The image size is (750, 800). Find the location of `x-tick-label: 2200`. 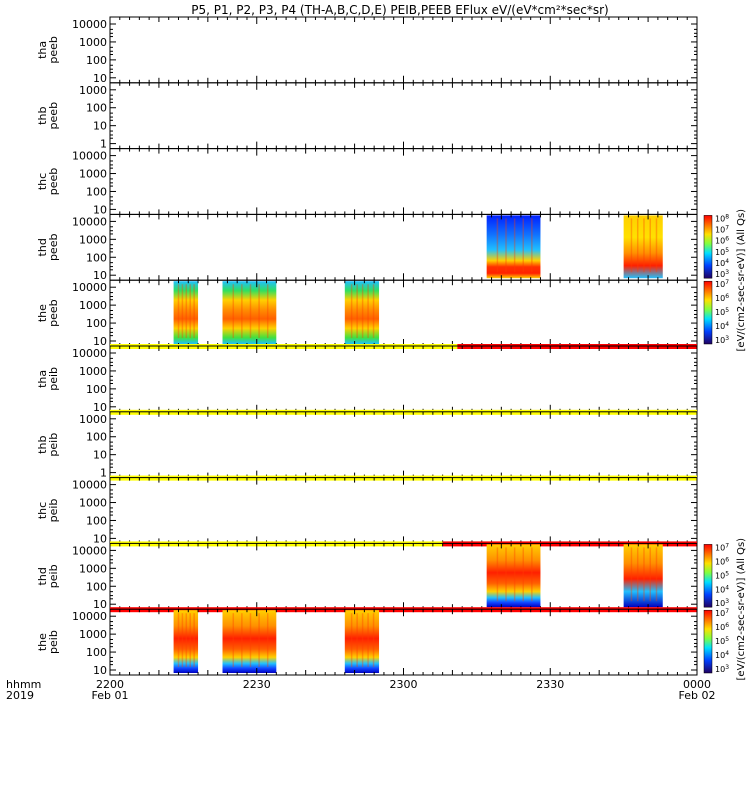

x-tick-label: 2200 is located at coordinates (110, 684).